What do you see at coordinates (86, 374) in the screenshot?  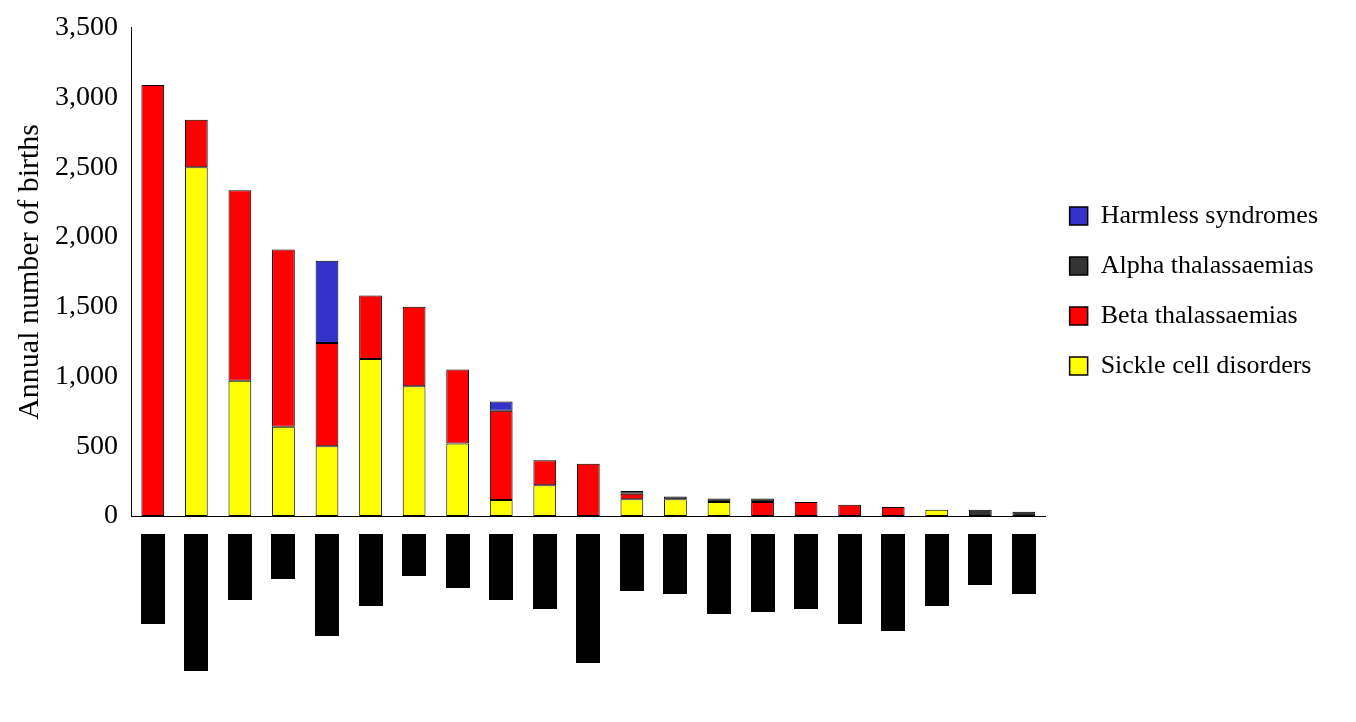 I see `y-tick-label: 1,000` at bounding box center [86, 374].